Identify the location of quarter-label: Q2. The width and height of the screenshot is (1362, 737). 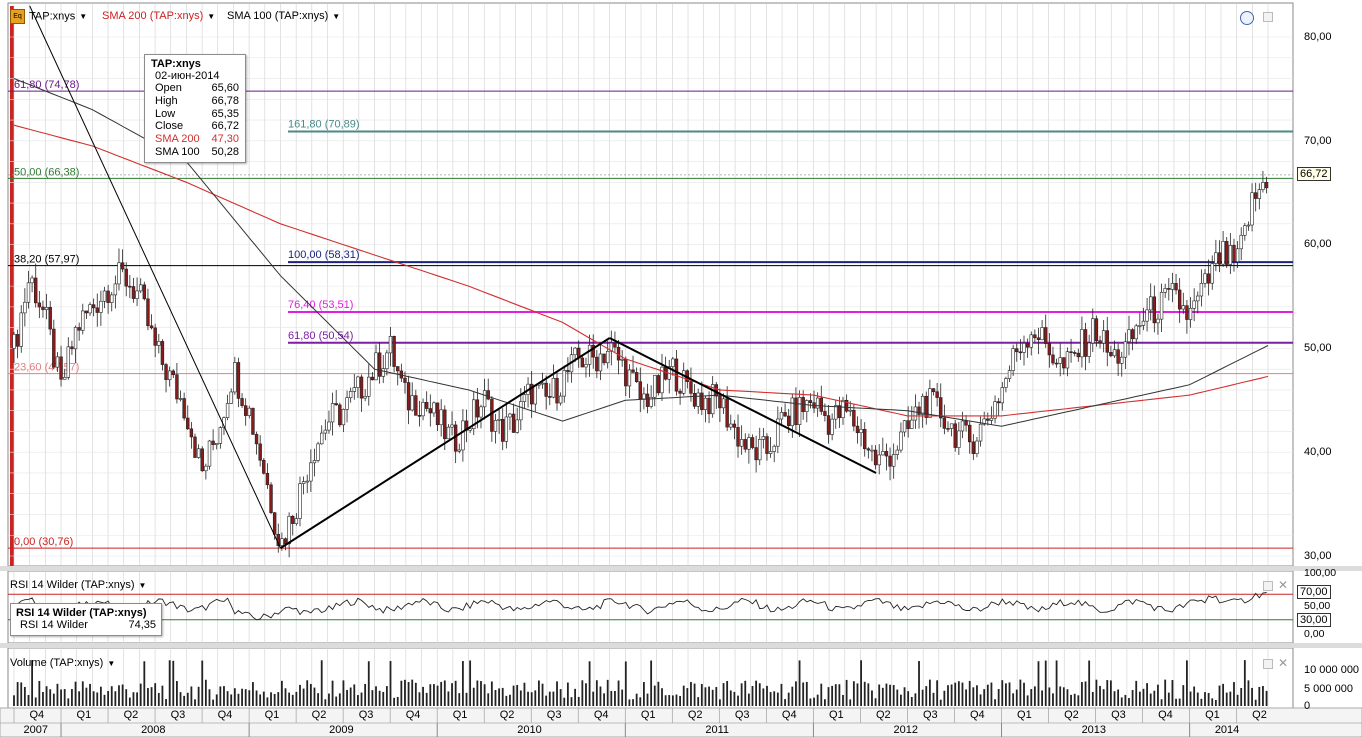
(695, 715).